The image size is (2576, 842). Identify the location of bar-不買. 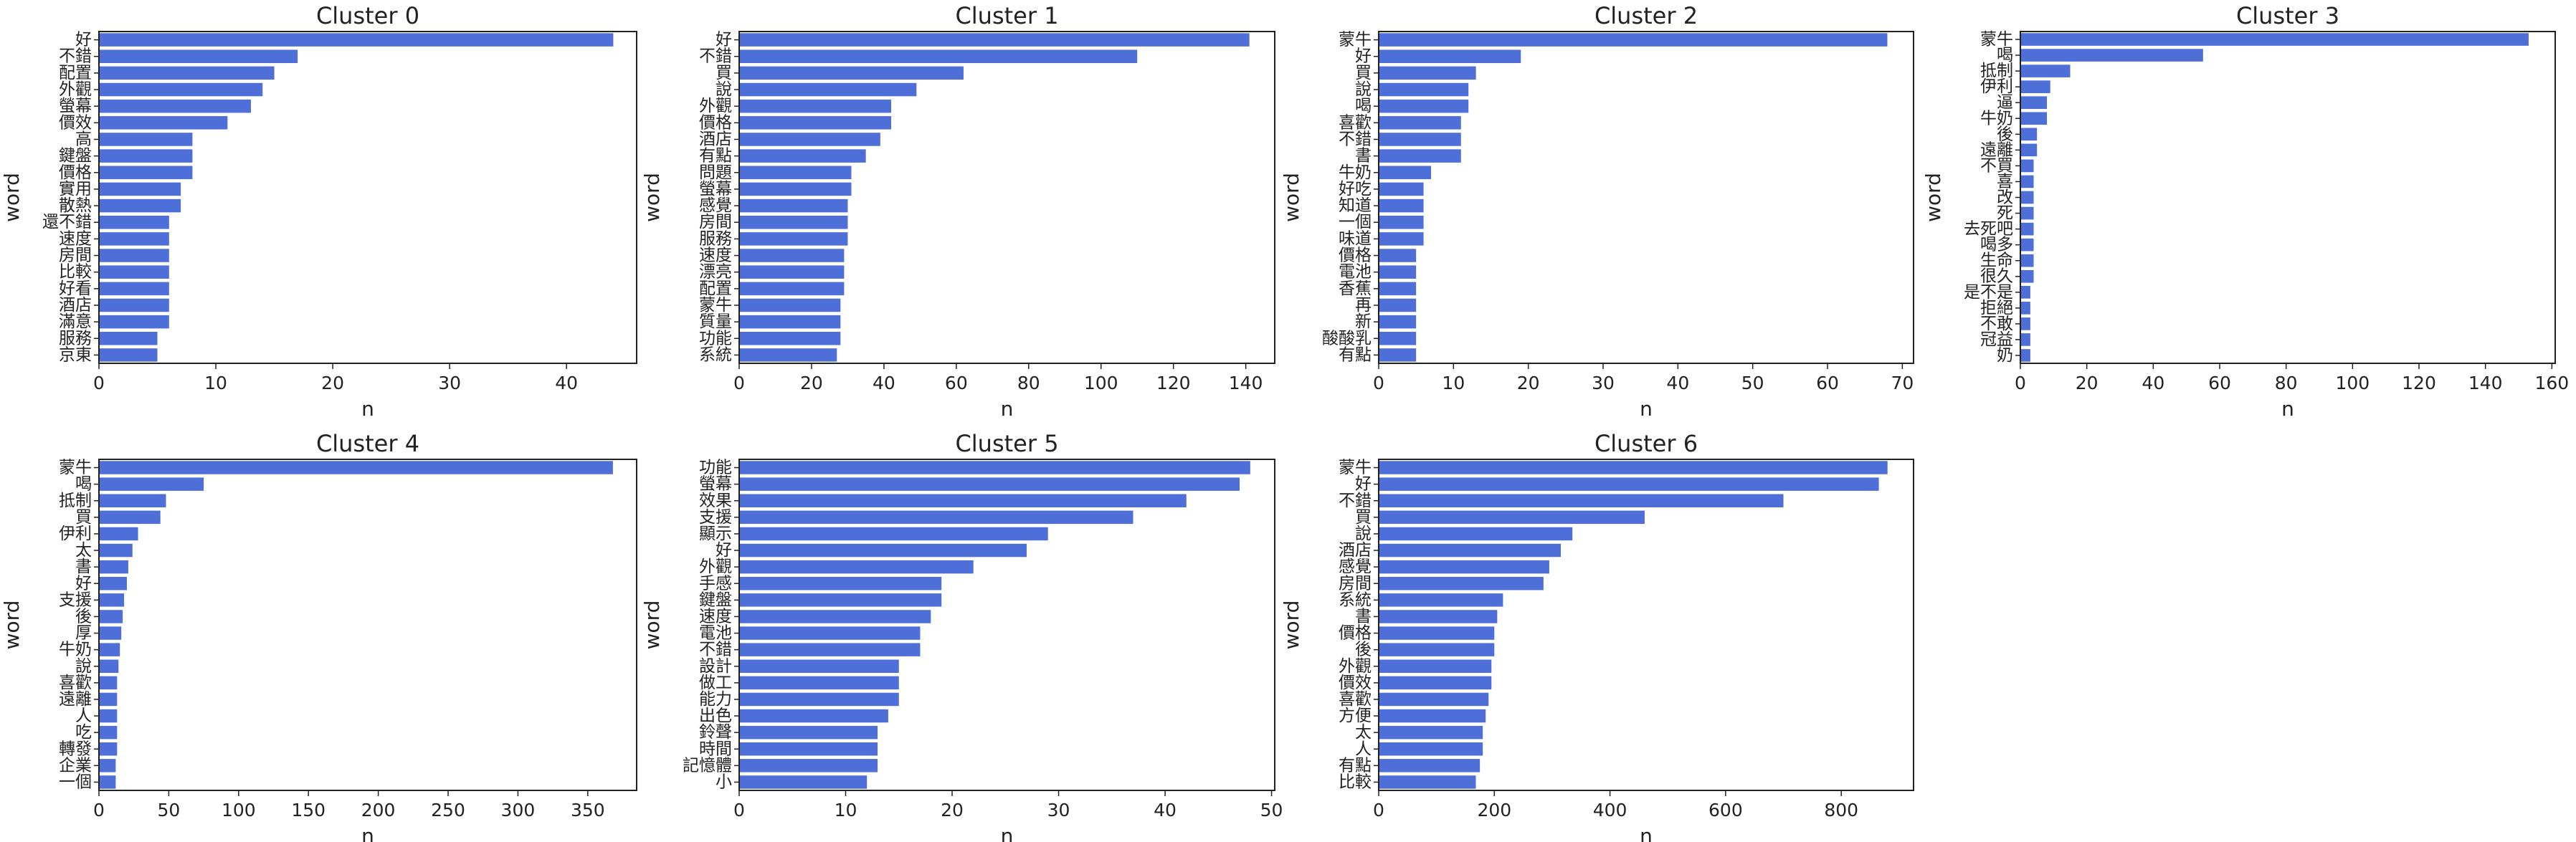
(2027, 166).